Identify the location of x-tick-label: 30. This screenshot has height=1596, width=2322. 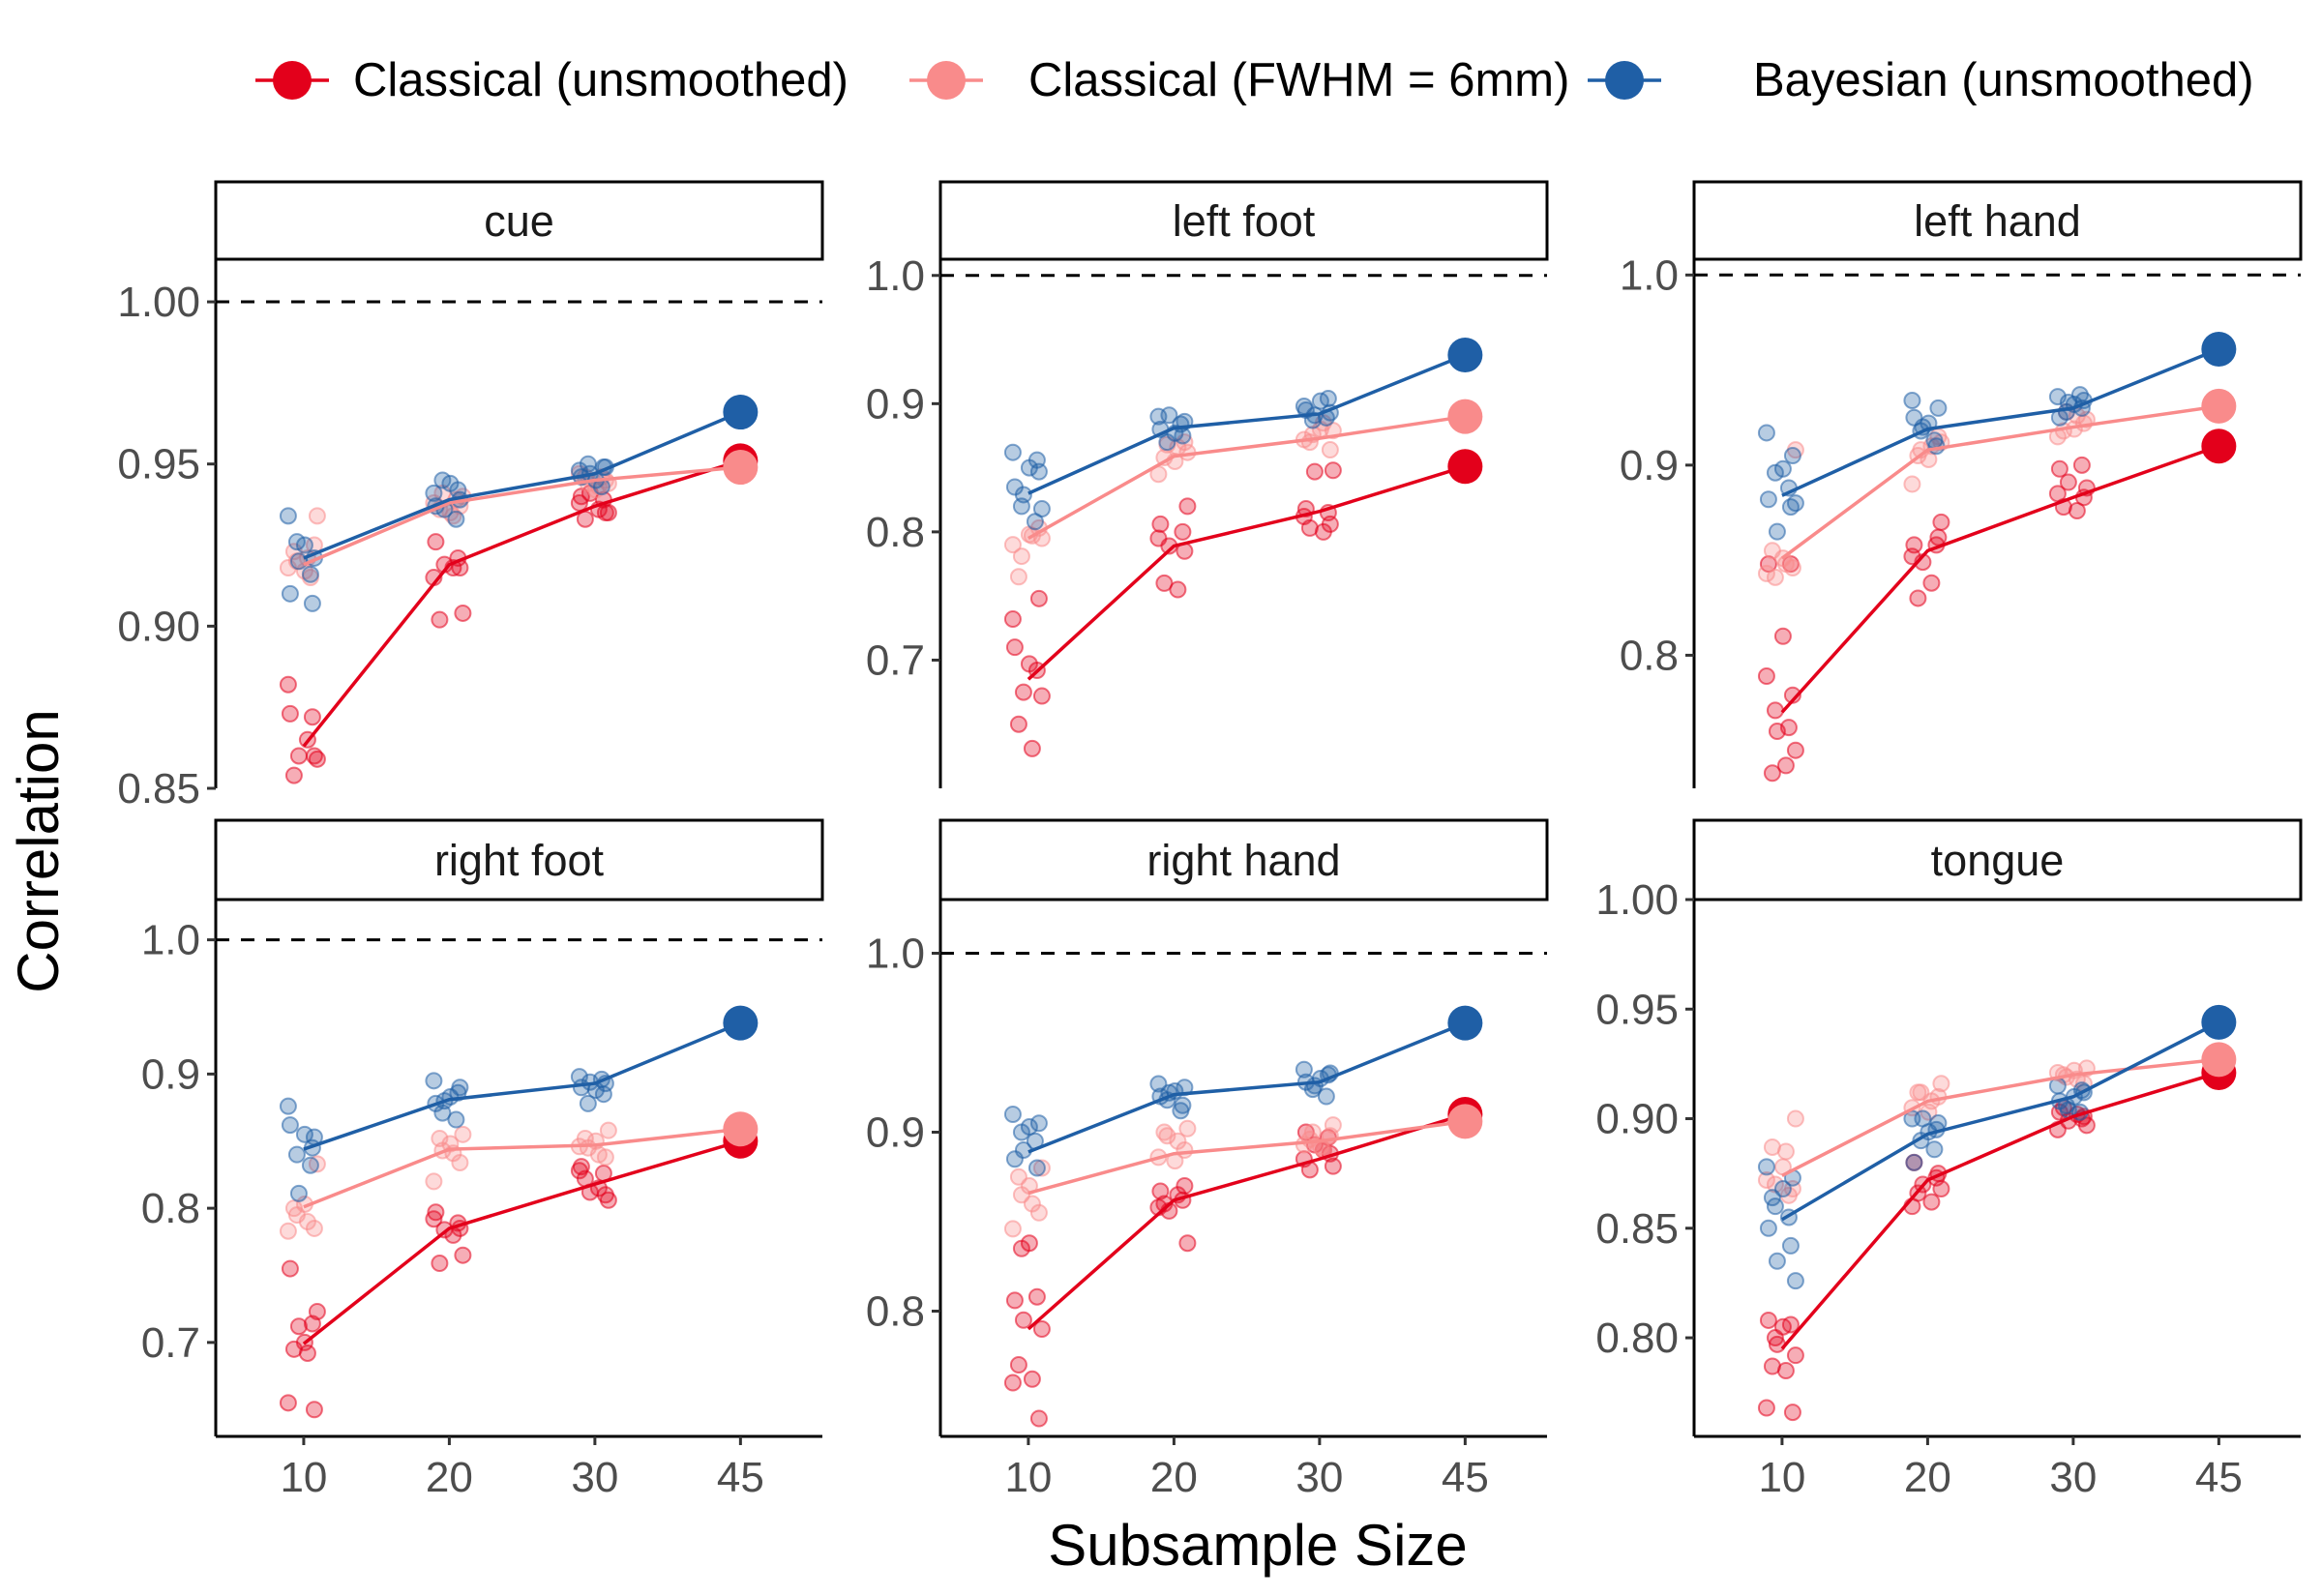
(1319, 1477).